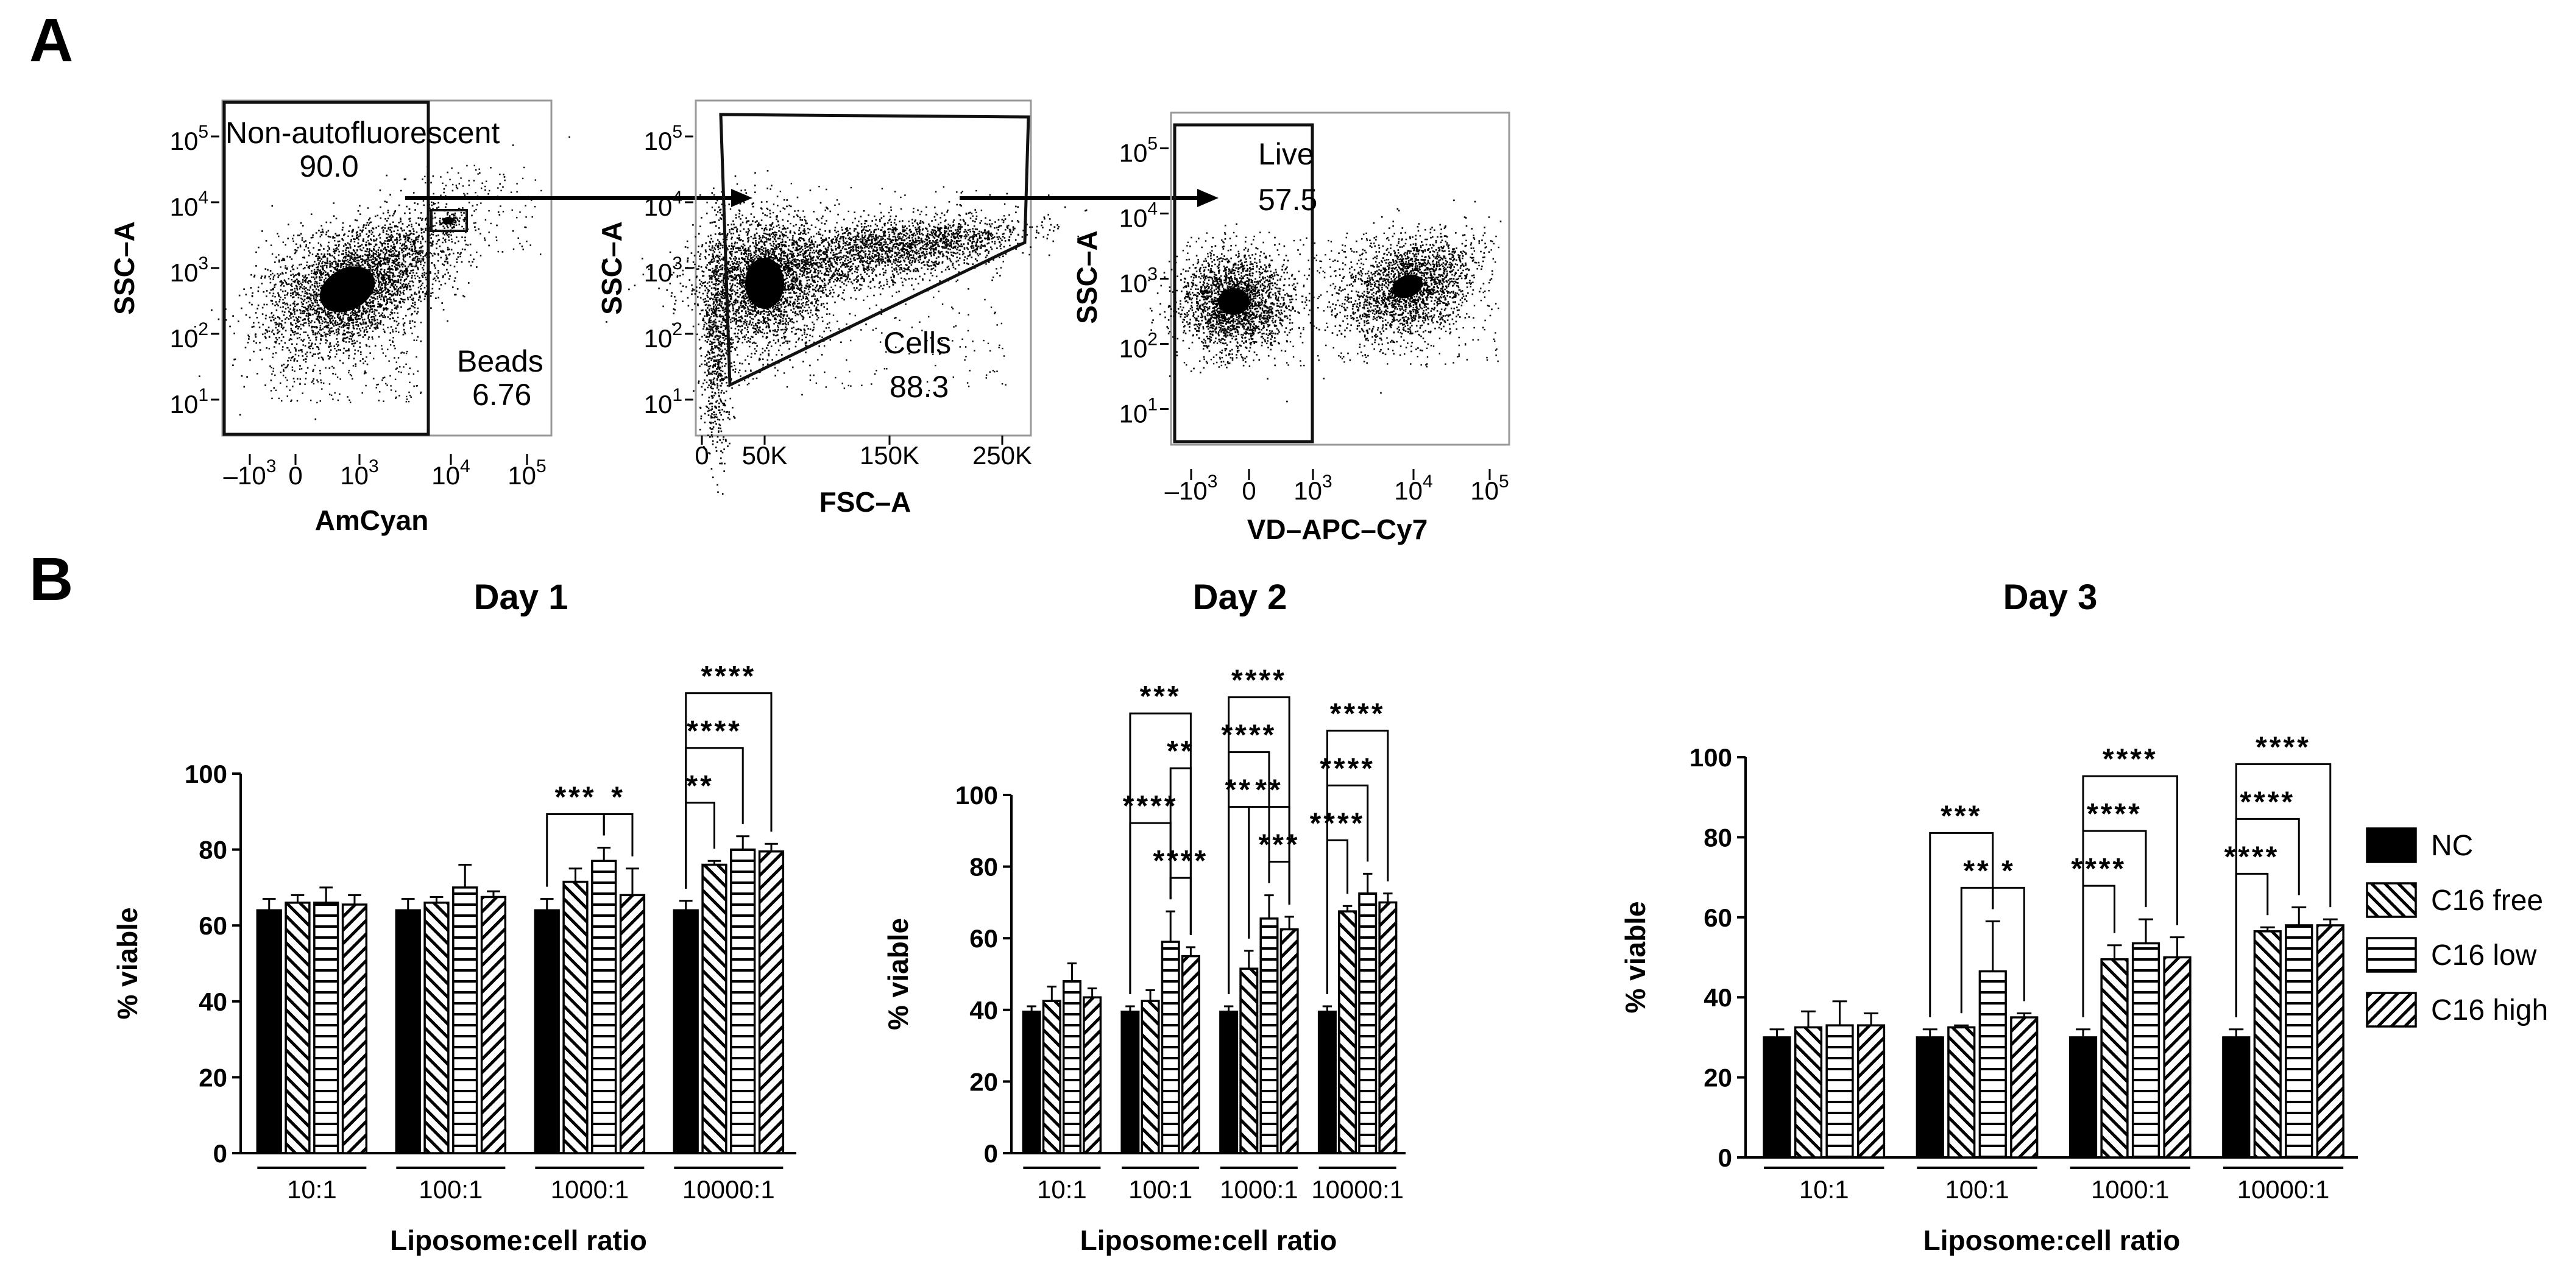 The height and width of the screenshot is (1275, 2576). What do you see at coordinates (865, 502) in the screenshot?
I see `flow-plot-2-xlabel: FSC–A` at bounding box center [865, 502].